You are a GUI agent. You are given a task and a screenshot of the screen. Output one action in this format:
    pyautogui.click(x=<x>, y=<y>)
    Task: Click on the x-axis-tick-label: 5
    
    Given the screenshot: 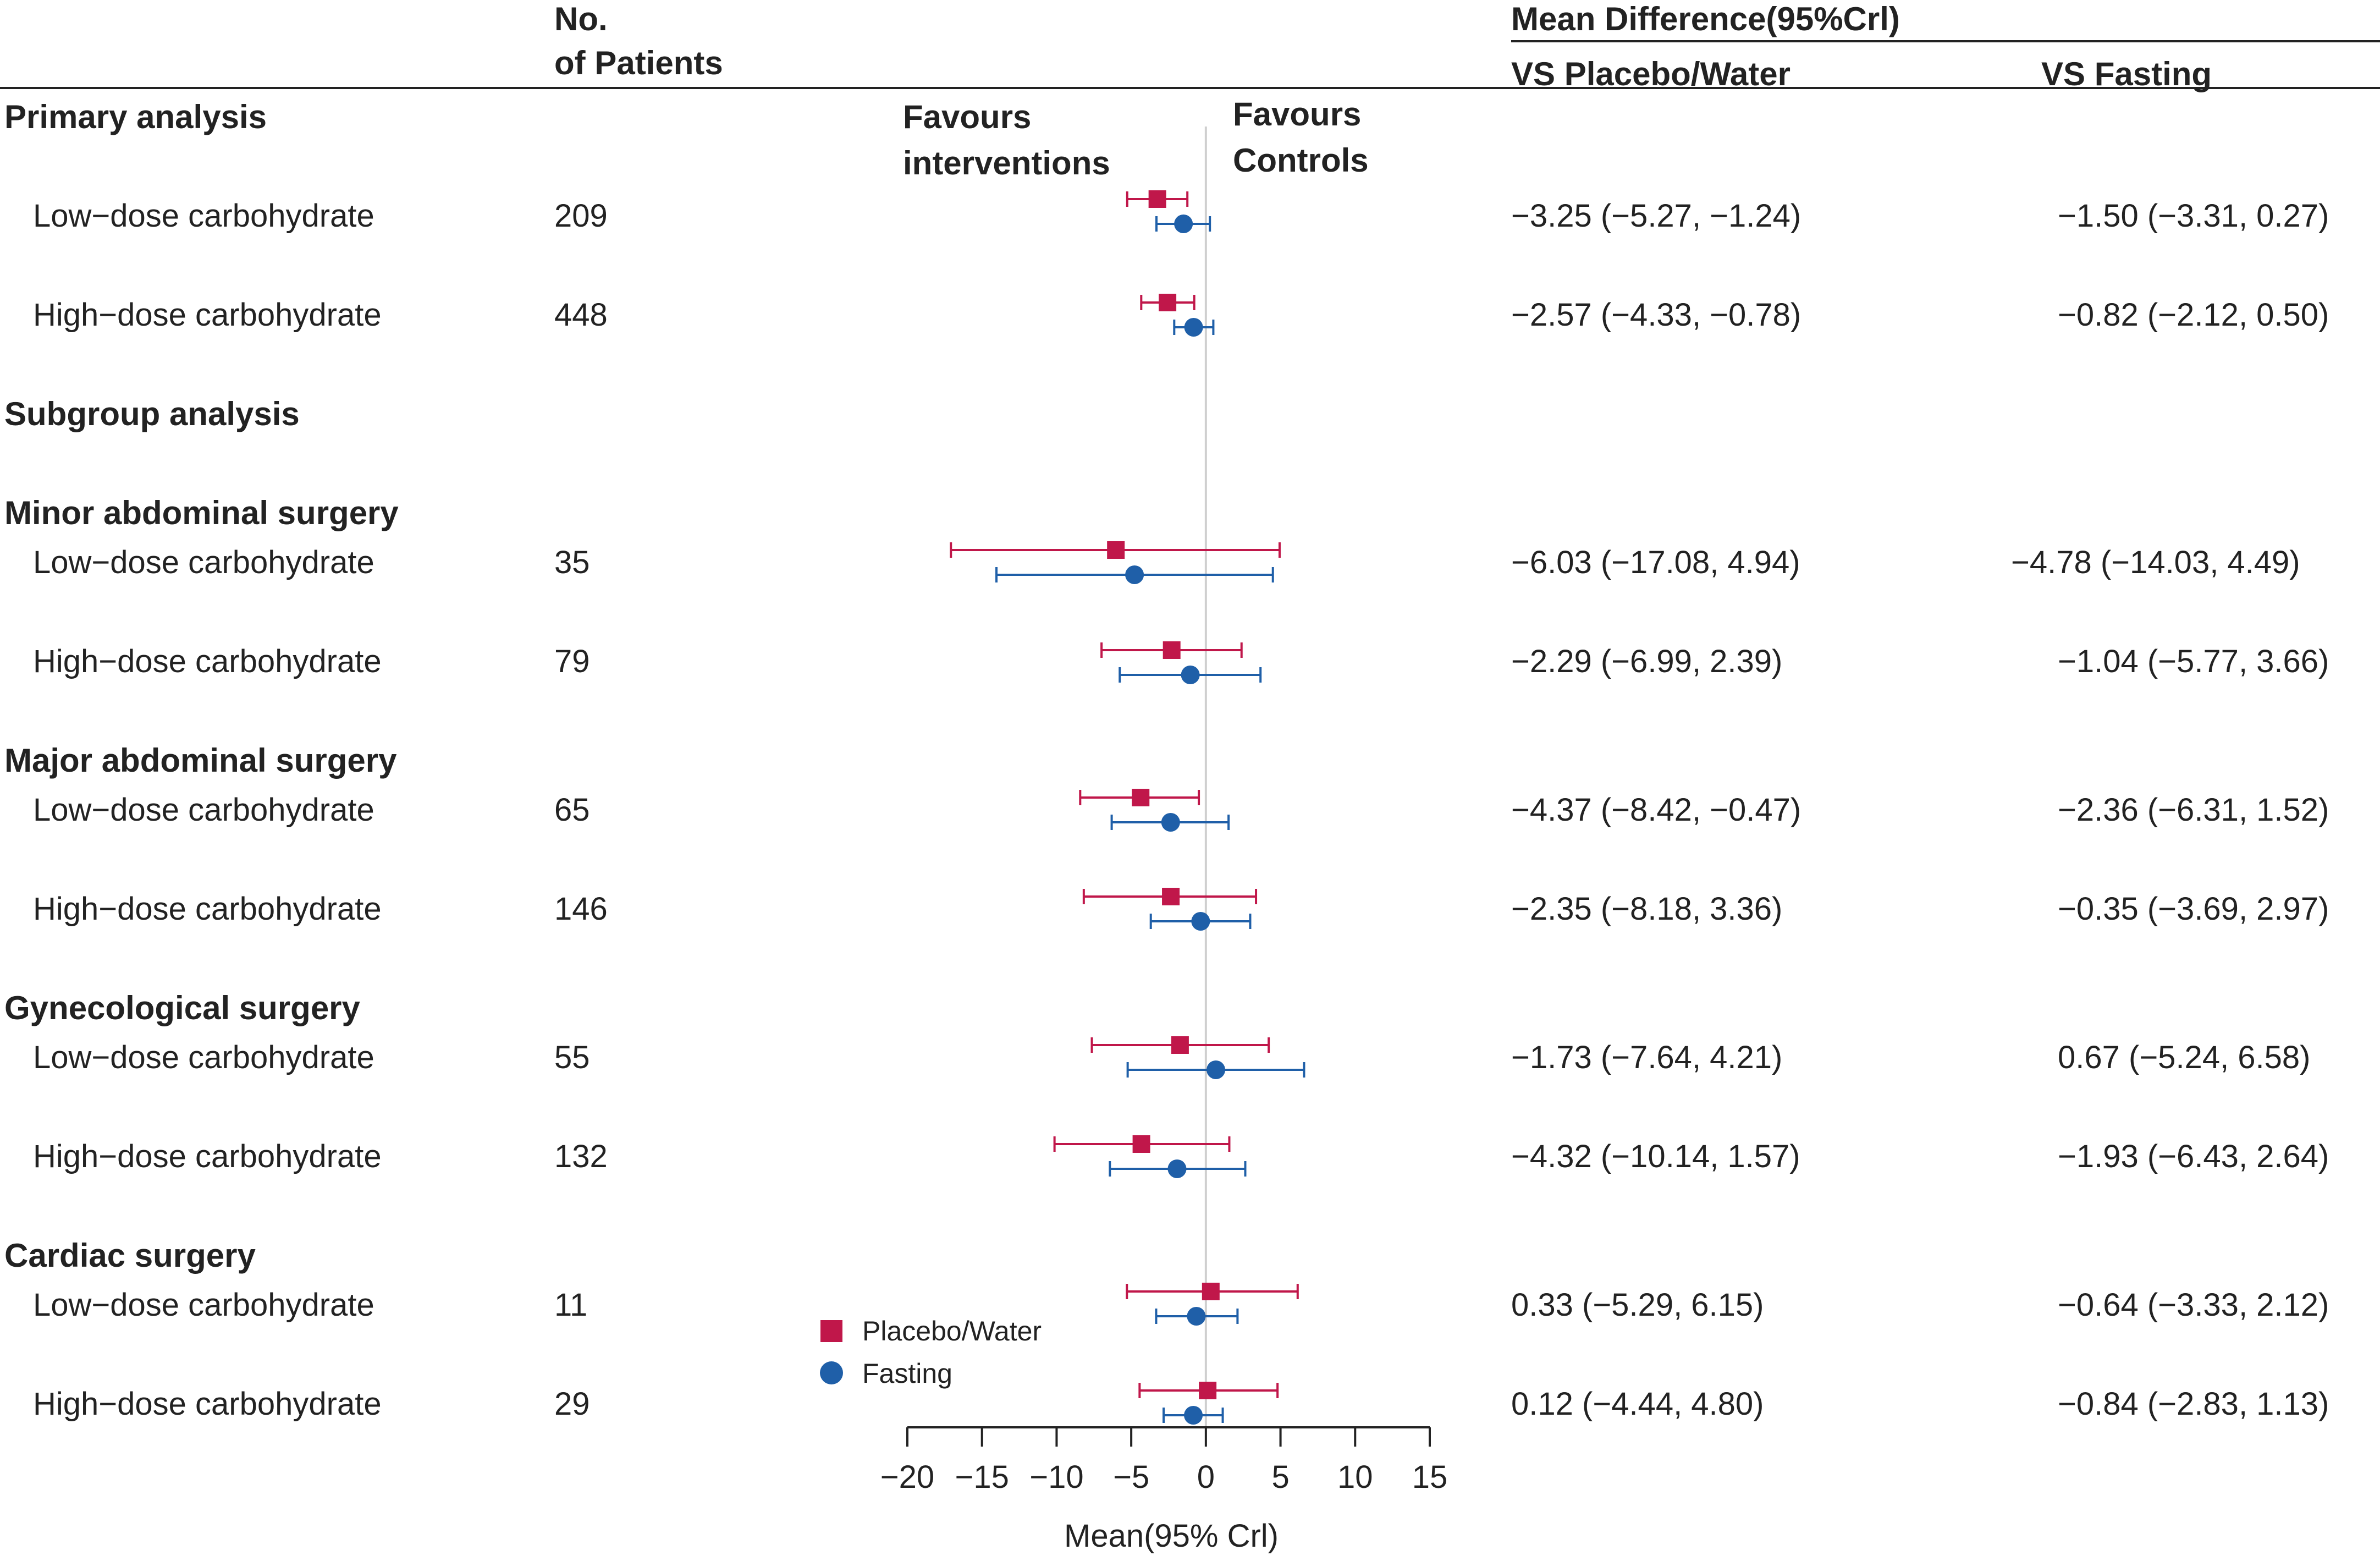 What is the action you would take?
    pyautogui.click(x=1280, y=1477)
    